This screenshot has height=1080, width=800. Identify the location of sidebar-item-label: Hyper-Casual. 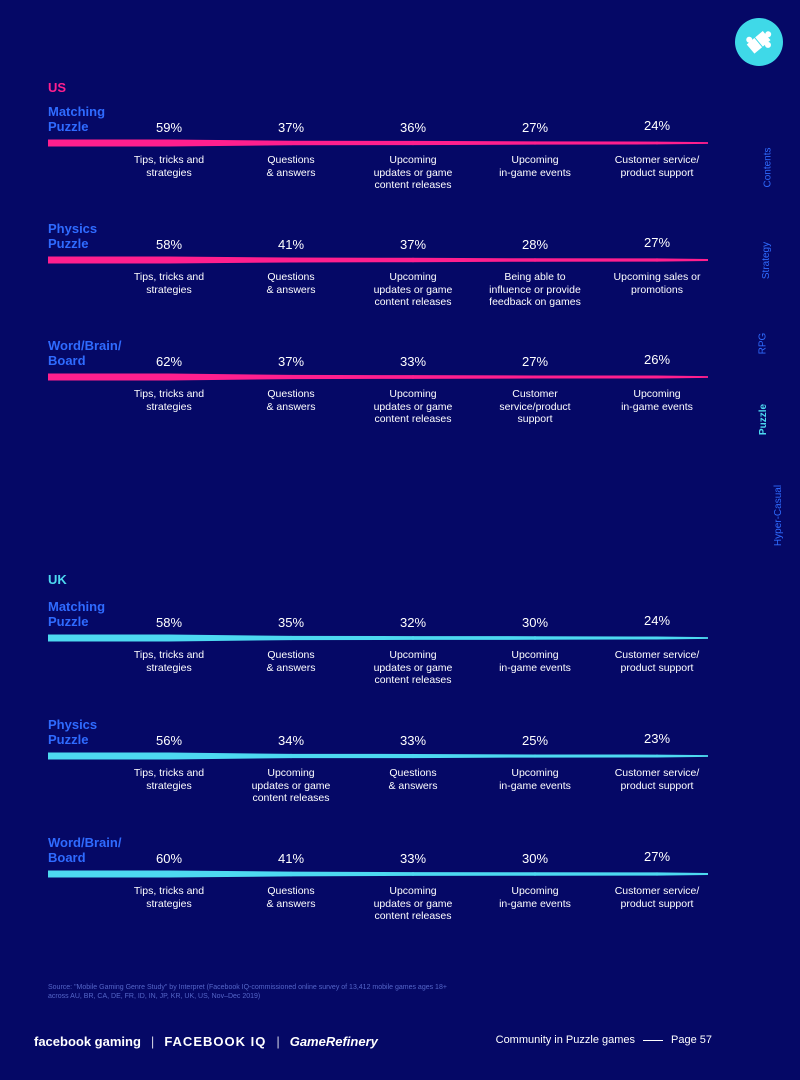
(779, 515).